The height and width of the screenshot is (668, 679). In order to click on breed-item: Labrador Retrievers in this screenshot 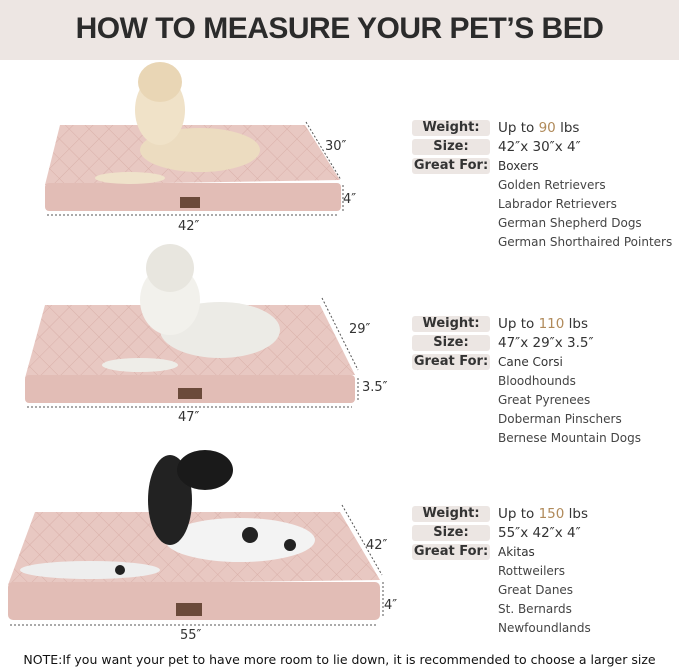, I will do `click(557, 203)`.